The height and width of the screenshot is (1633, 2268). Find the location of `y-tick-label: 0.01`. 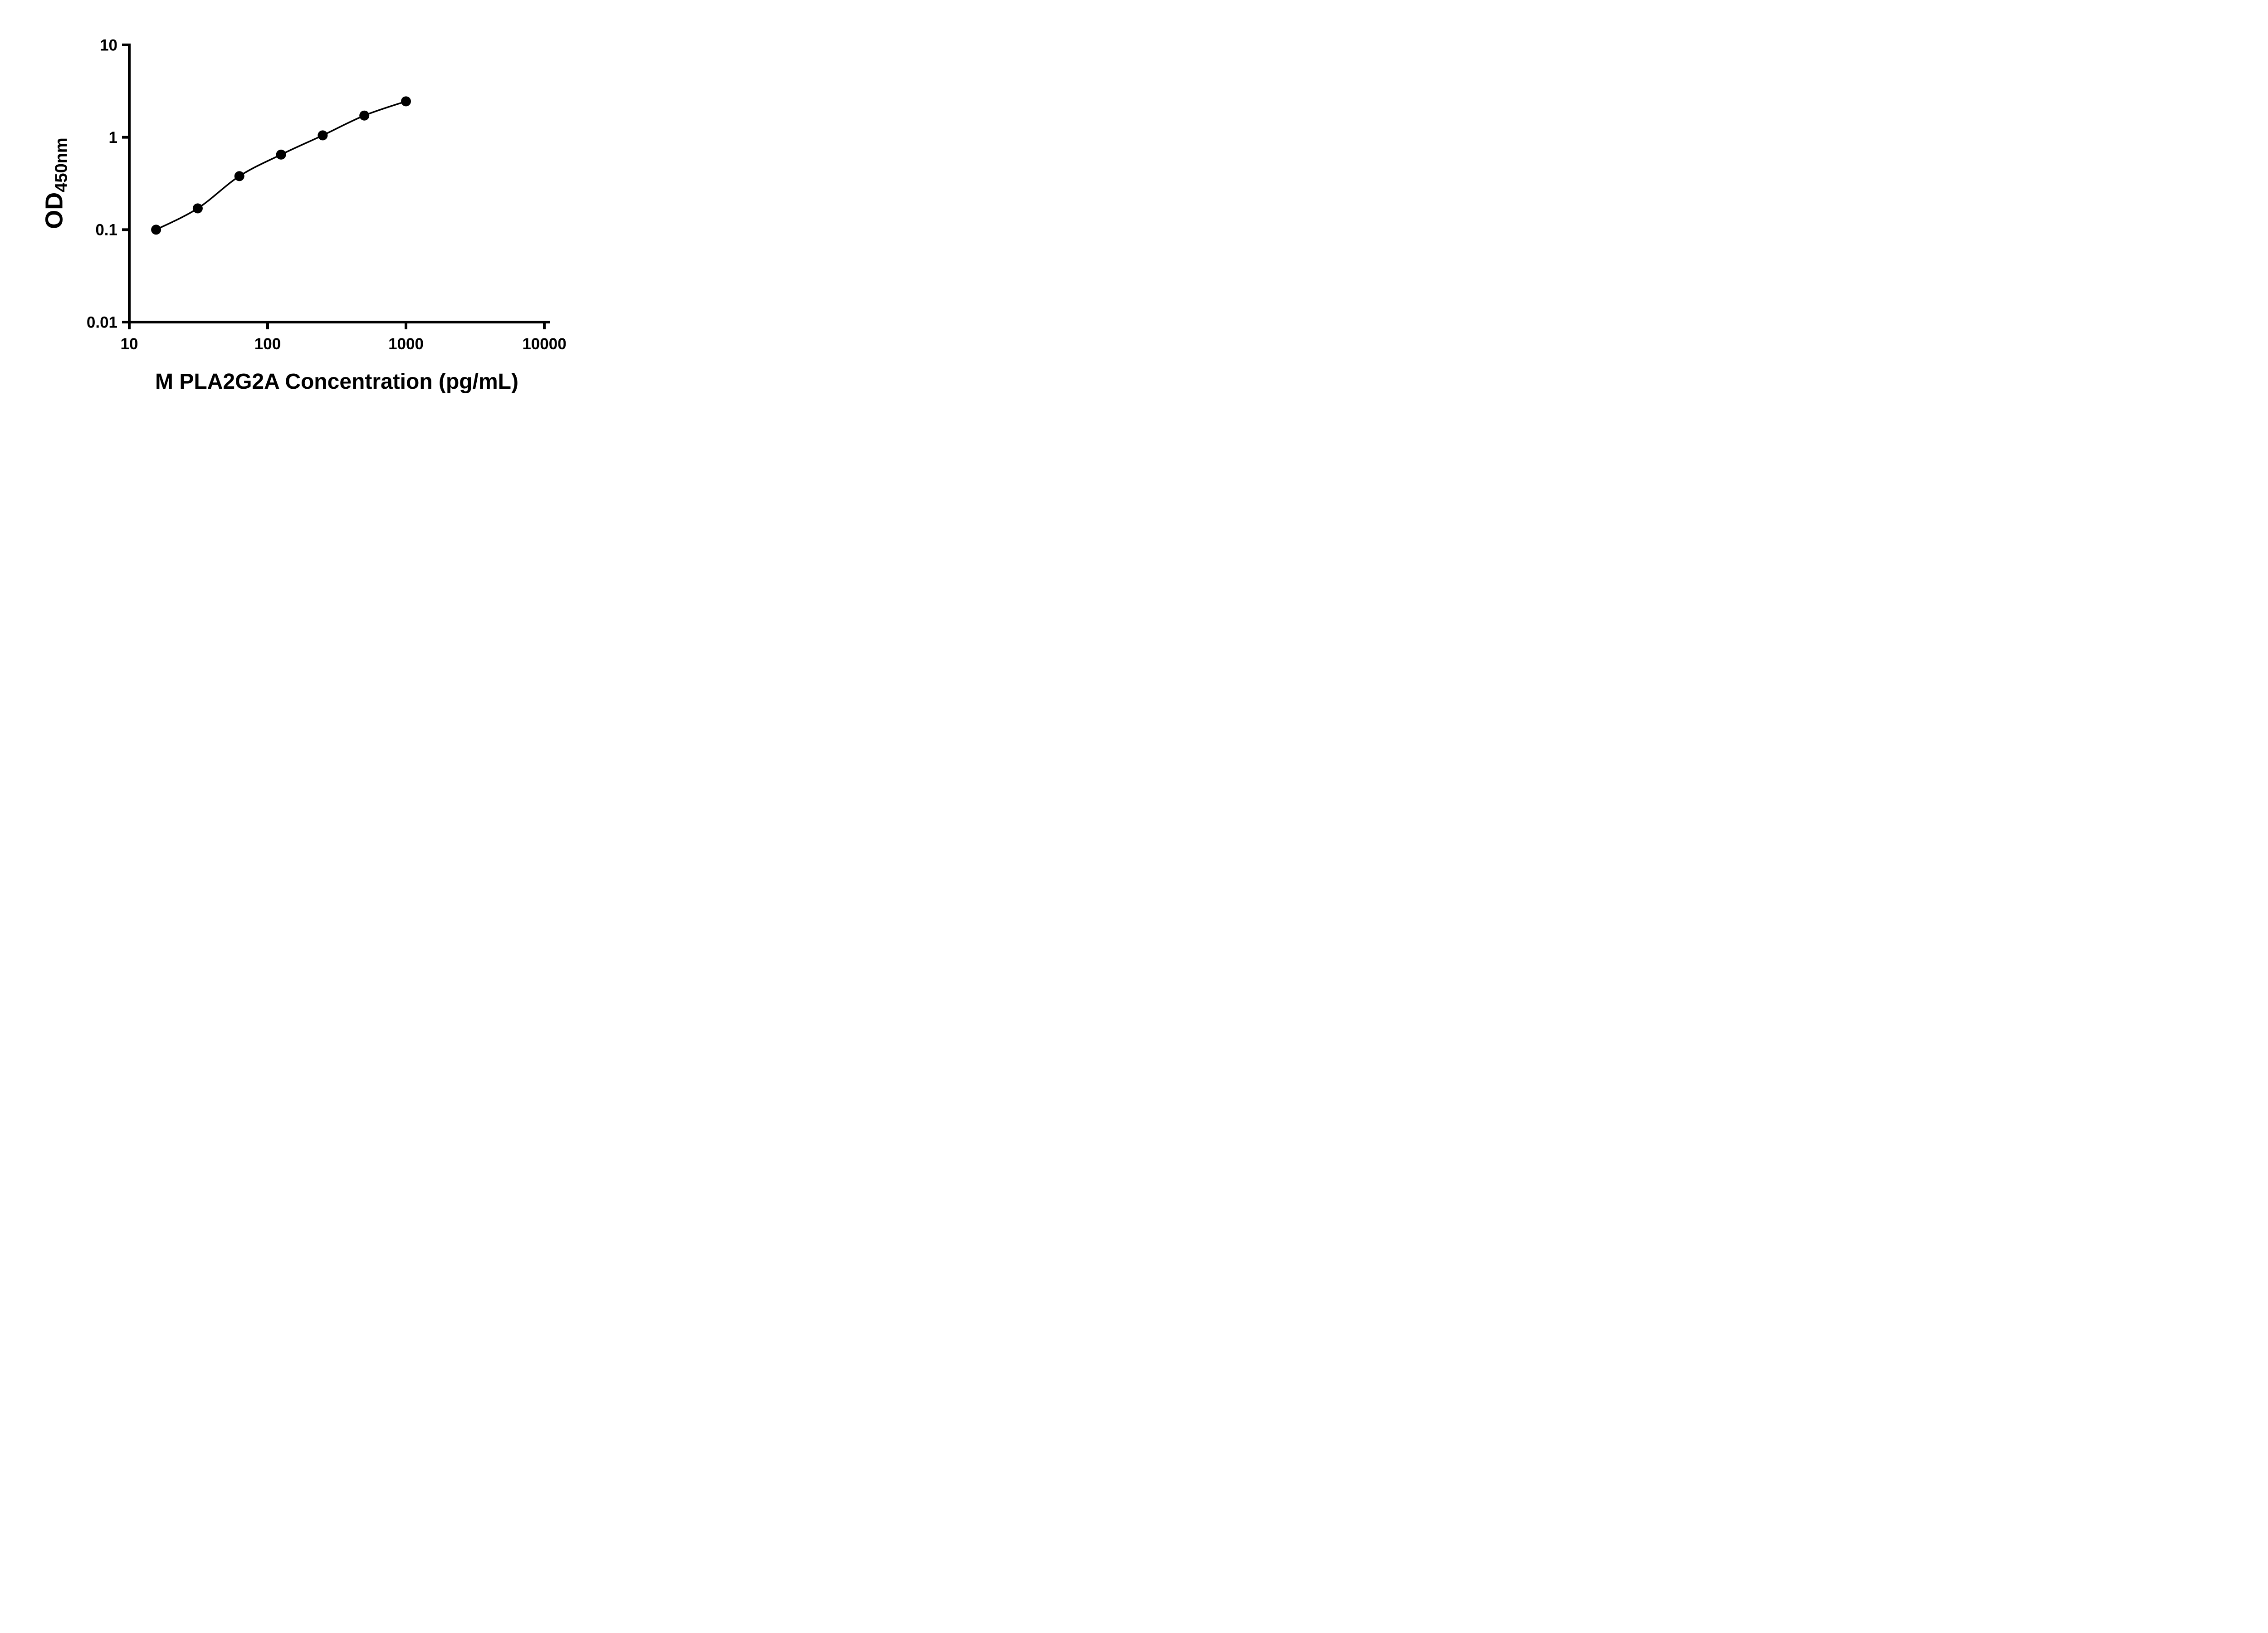

y-tick-label: 0.01 is located at coordinates (102, 322).